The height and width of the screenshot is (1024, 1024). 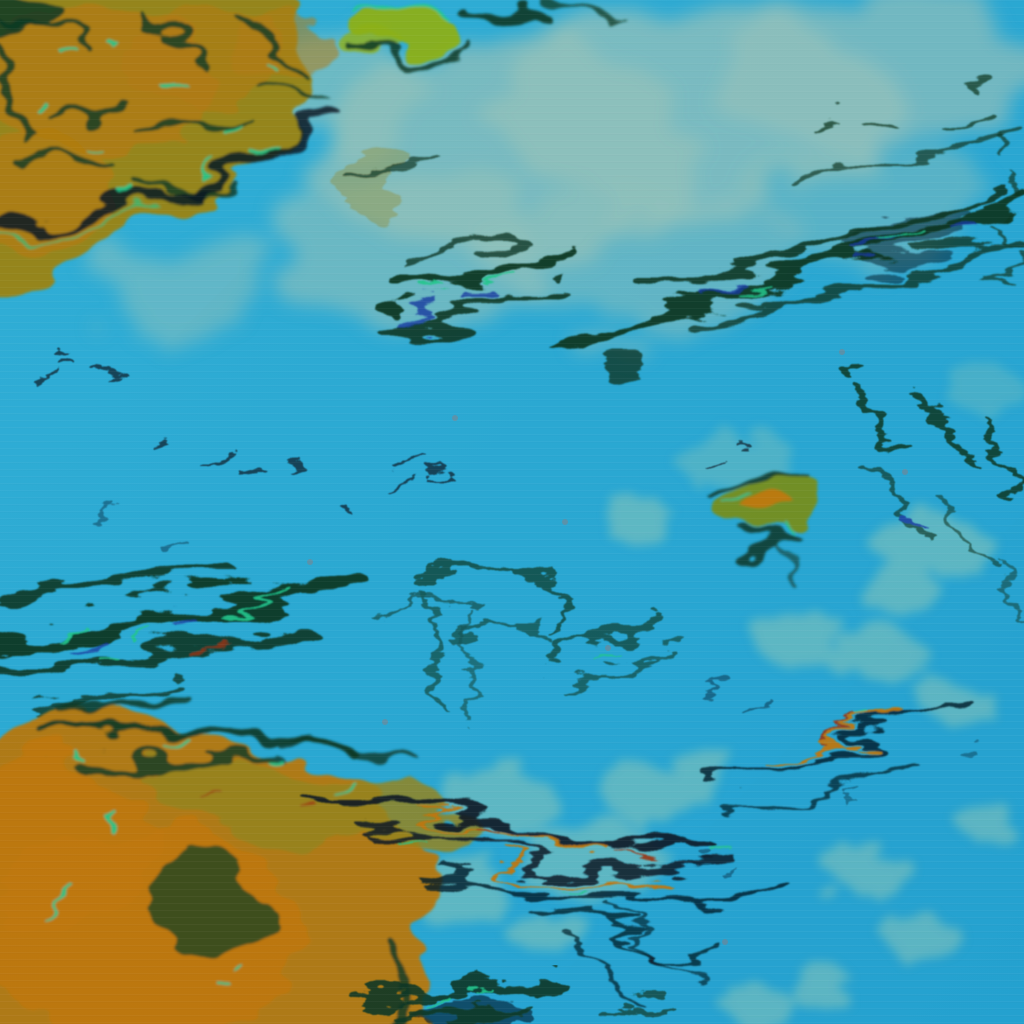 What do you see at coordinates (254, 803) in the screenshot?
I see `red-accents` at bounding box center [254, 803].